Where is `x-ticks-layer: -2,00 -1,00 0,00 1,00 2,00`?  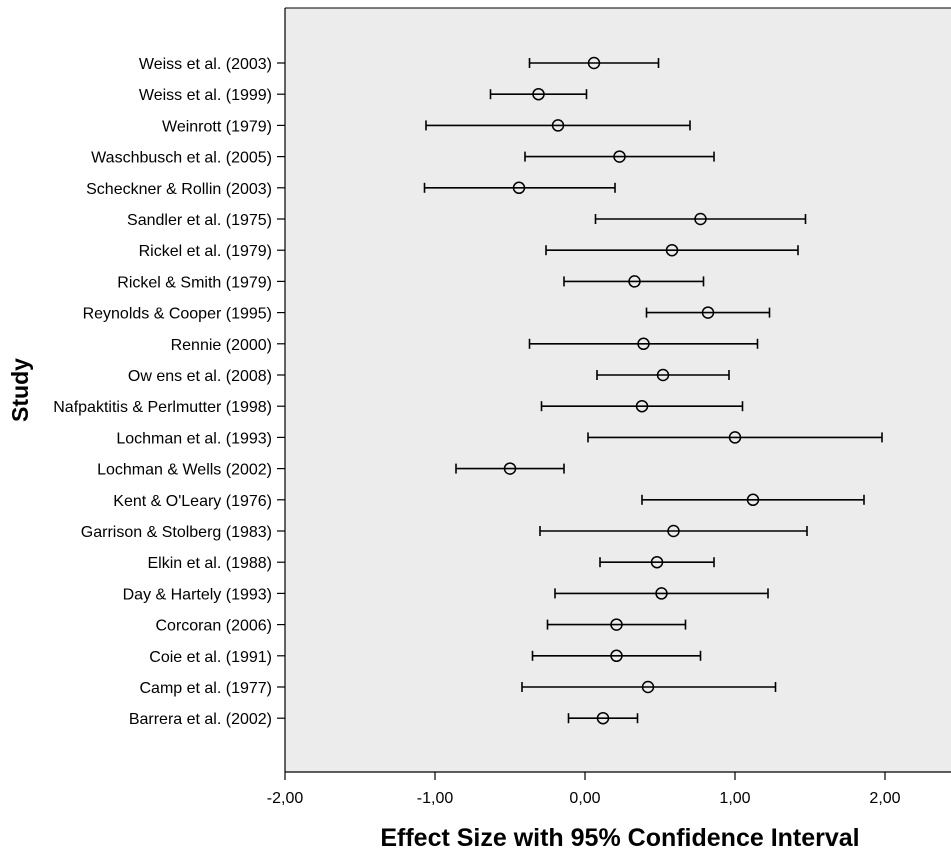 x-ticks-layer: -2,00 -1,00 0,00 1,00 2,00 is located at coordinates (584, 789).